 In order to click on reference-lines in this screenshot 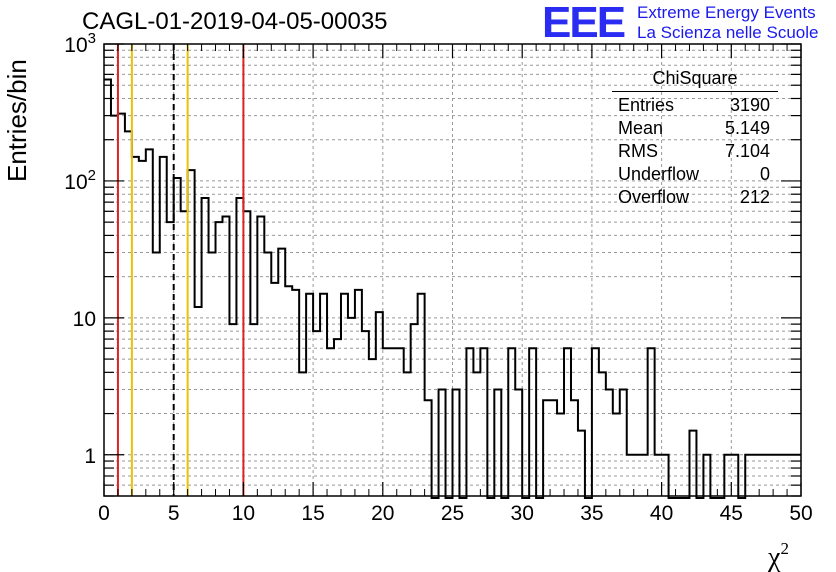, I will do `click(180, 270)`.